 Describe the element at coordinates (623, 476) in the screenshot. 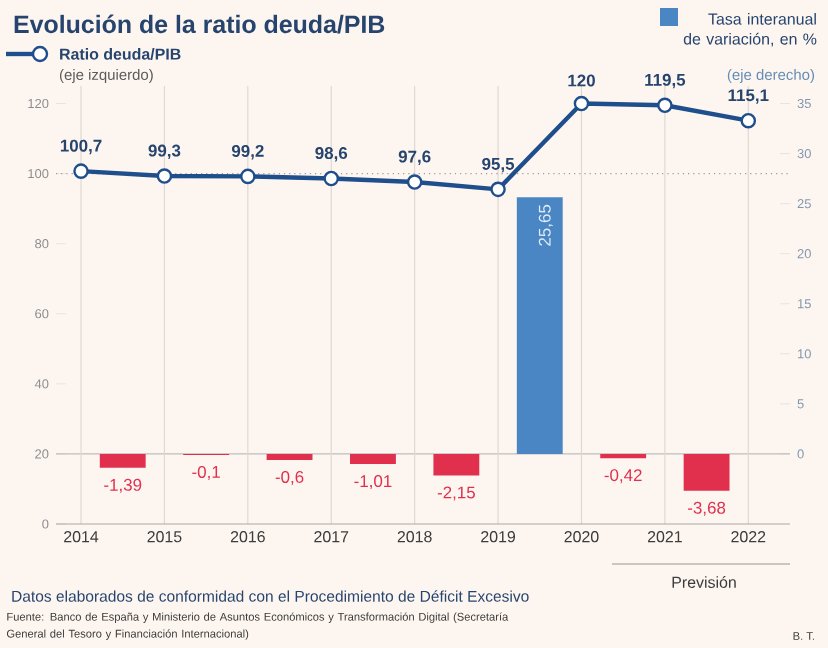

I see `data-label: -0,42` at that location.